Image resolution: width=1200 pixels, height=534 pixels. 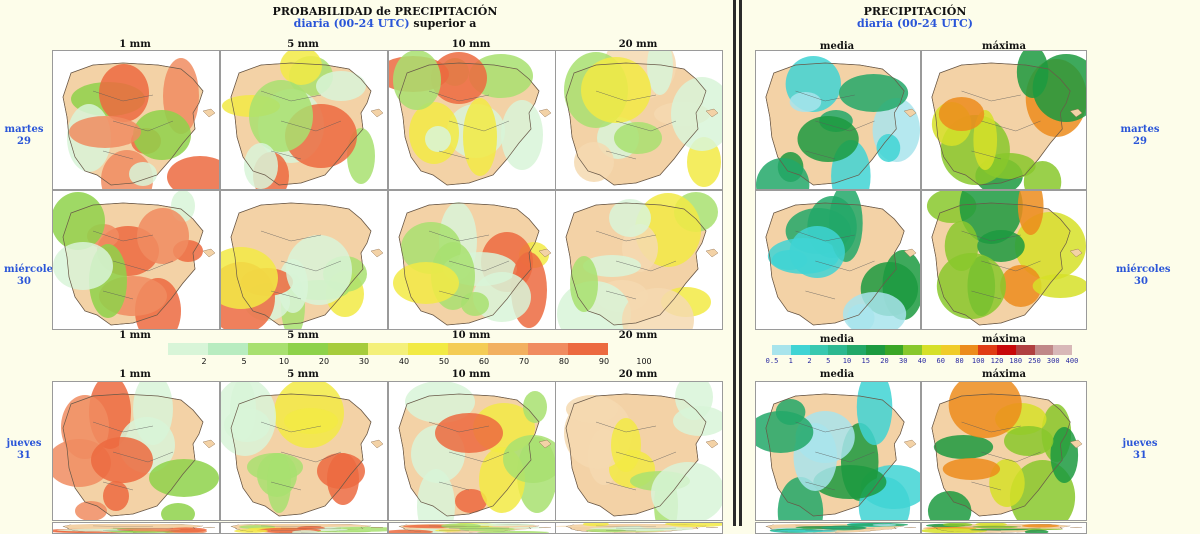 What do you see at coordinates (1004, 260) in the screenshot?
I see `precip-map-row2-col2` at bounding box center [1004, 260].